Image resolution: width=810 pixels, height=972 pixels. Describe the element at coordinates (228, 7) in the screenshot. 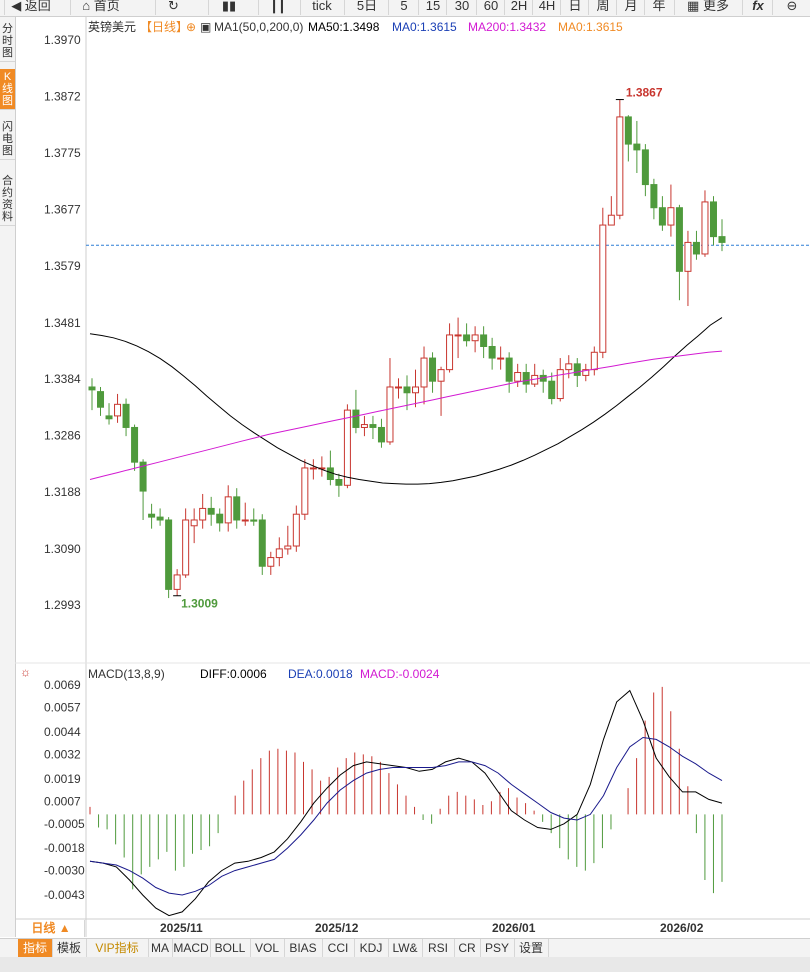

I see `chart-icon: ▮▮` at that location.